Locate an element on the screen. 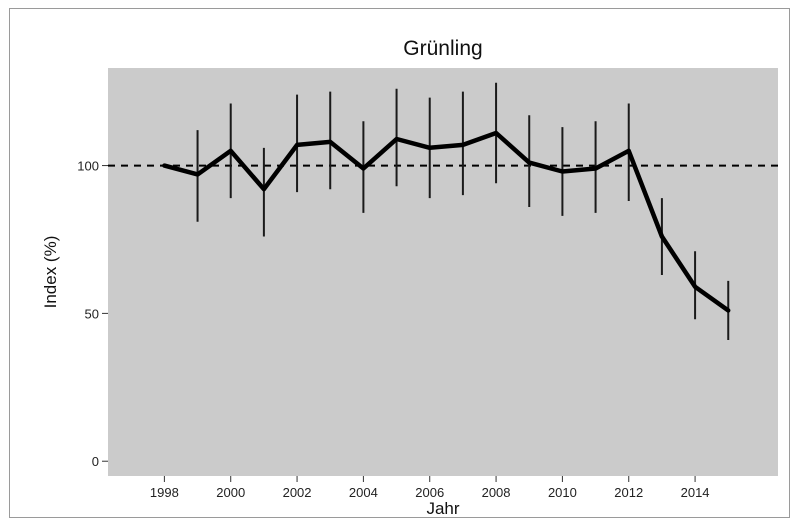  y-axis: 0 50 100 is located at coordinates (92, 314).